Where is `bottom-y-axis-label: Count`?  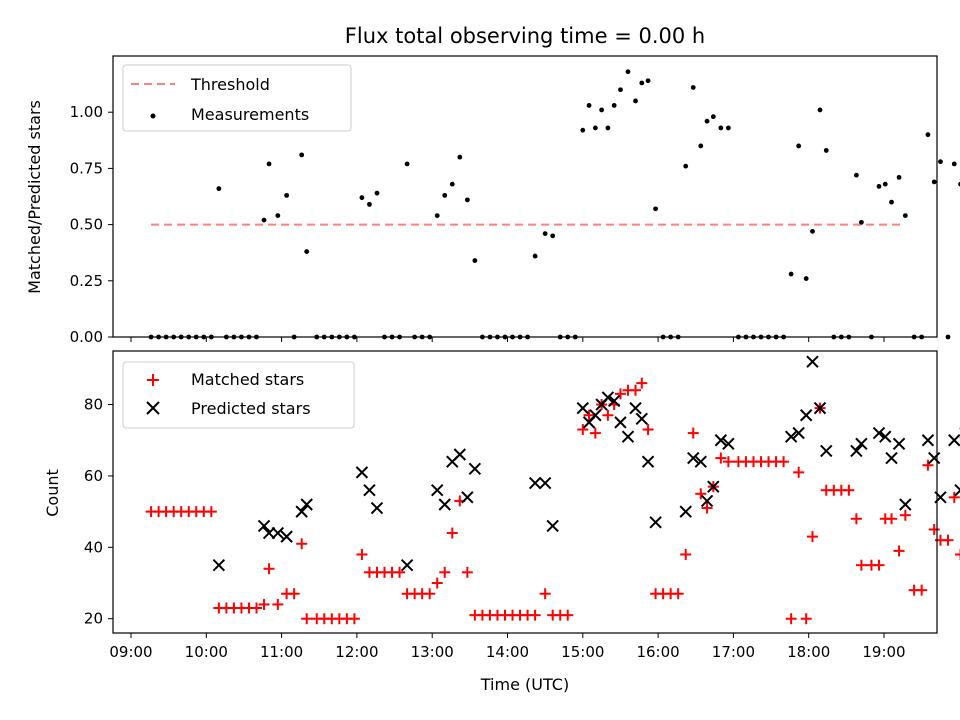 bottom-y-axis-label: Count is located at coordinates (52, 493).